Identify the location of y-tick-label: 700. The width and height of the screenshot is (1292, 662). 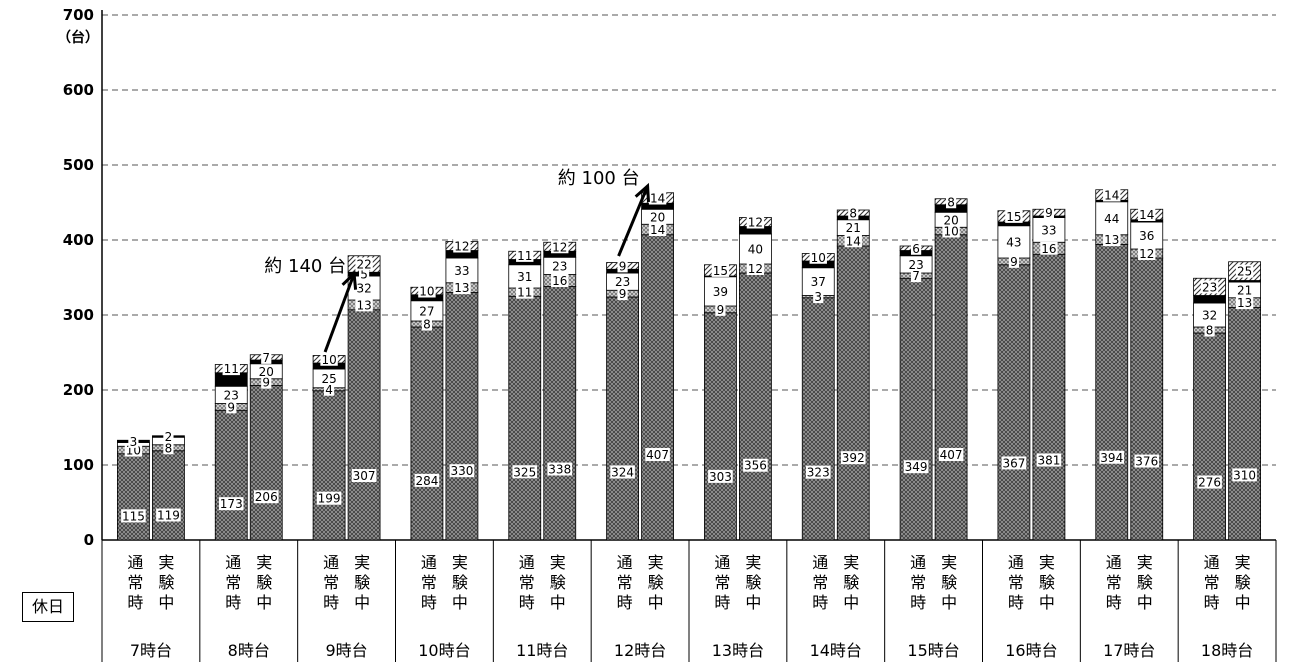
(78, 15).